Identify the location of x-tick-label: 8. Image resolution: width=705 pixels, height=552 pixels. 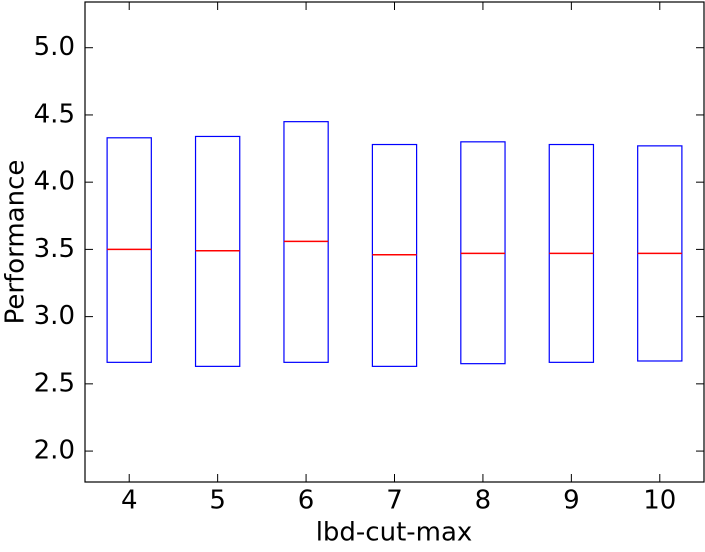
(483, 501).